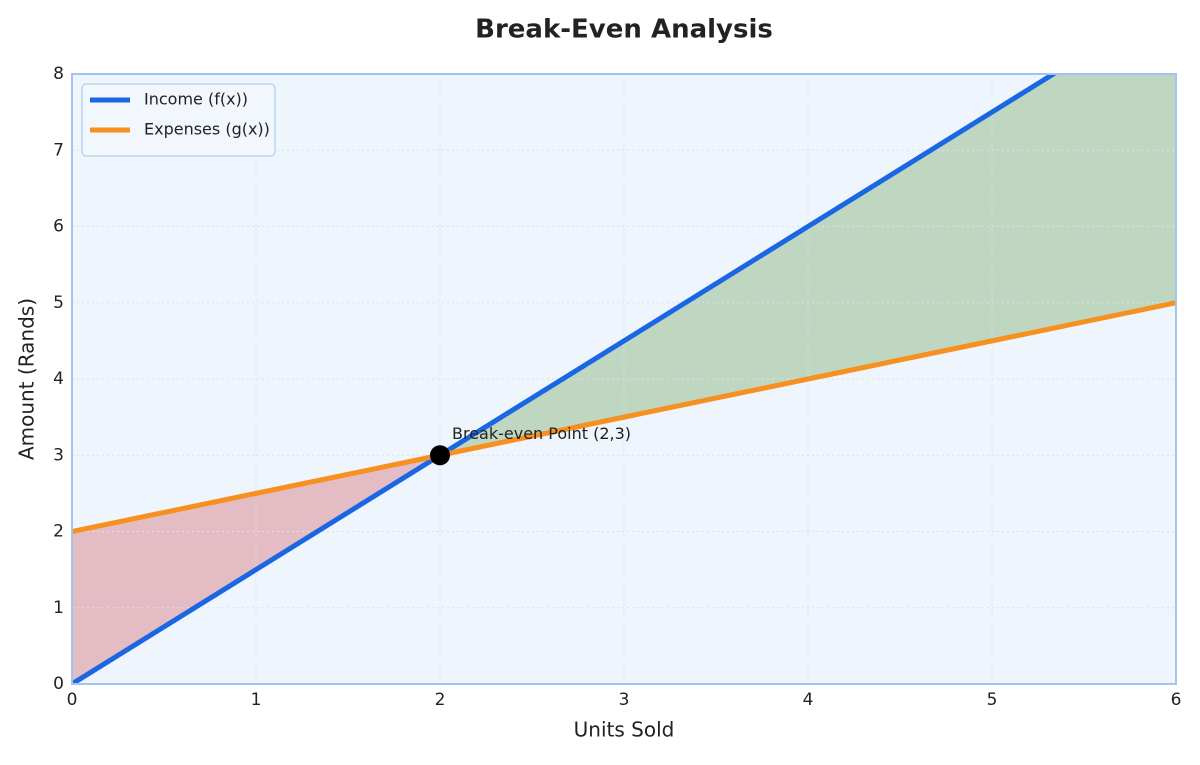 The image size is (1200, 765). I want to click on x-axis-label: Units Sold, so click(624, 730).